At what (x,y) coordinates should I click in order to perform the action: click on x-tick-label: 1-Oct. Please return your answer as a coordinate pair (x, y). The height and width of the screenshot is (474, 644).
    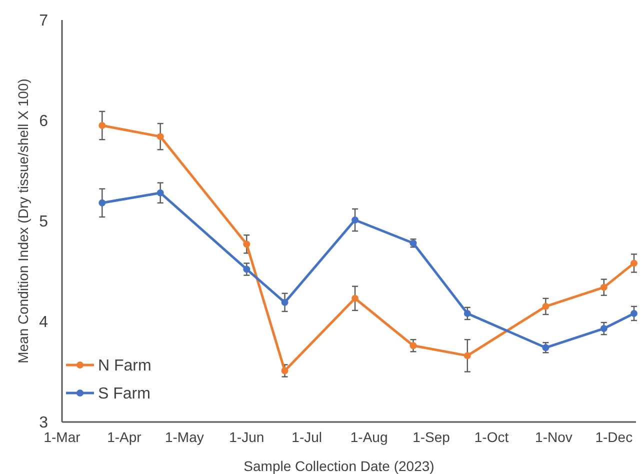
    Looking at the image, I should click on (491, 437).